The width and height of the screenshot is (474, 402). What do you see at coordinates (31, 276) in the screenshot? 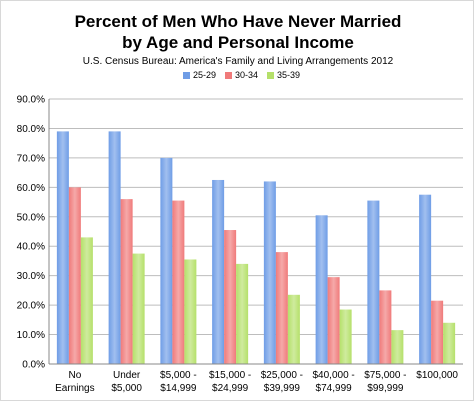
I see `y-tick-label: 30.0%` at bounding box center [31, 276].